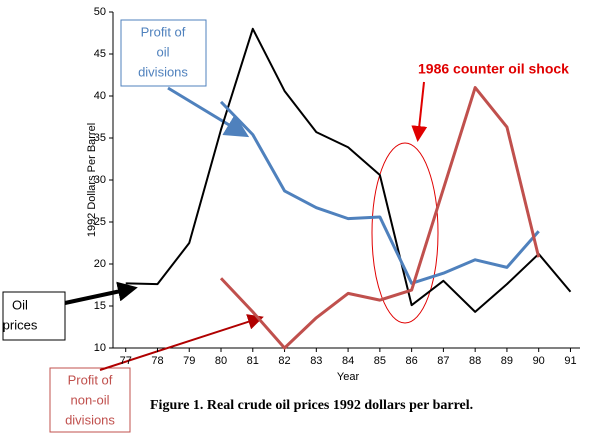  I want to click on x-tick-label: 84, so click(348, 361).